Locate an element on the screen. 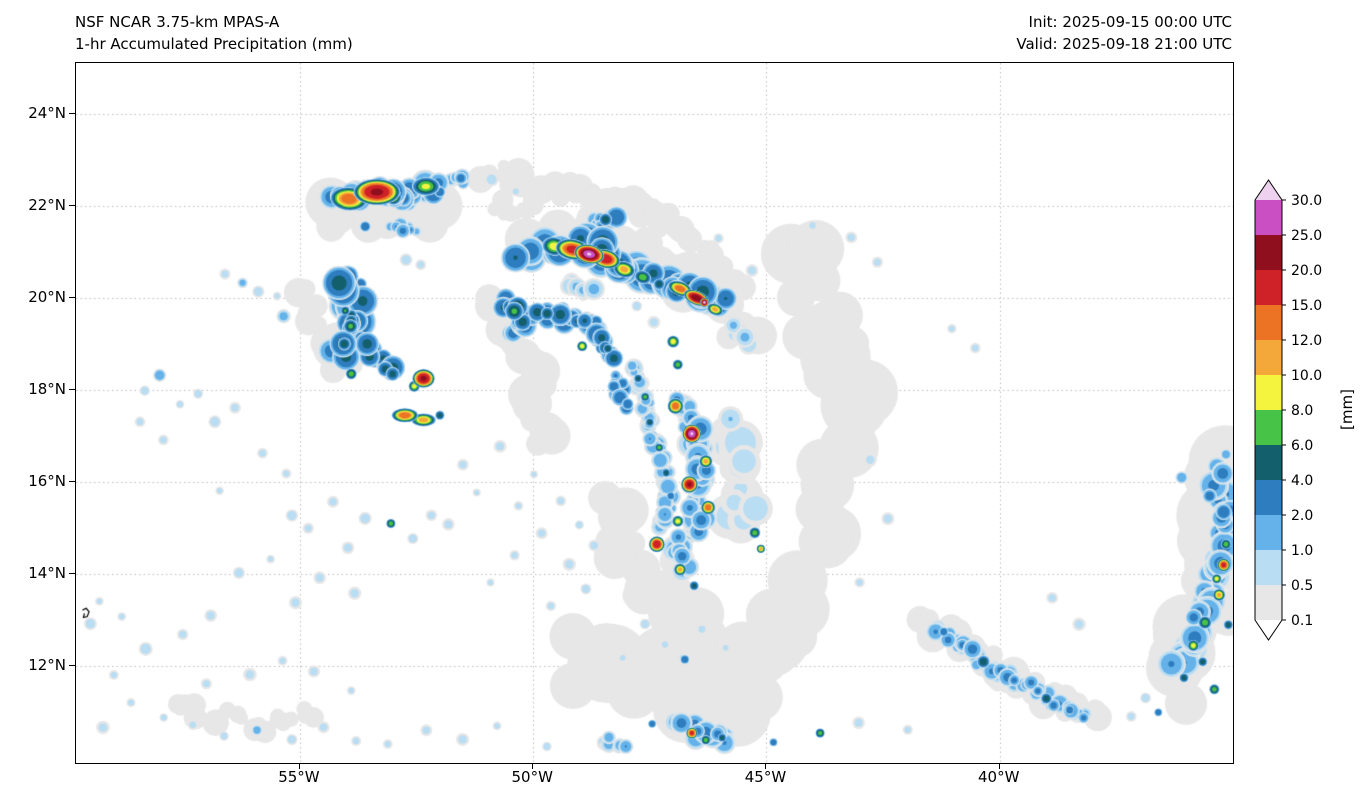 The width and height of the screenshot is (1366, 803). colorbar-tick-label: 8.0 is located at coordinates (1302, 411).